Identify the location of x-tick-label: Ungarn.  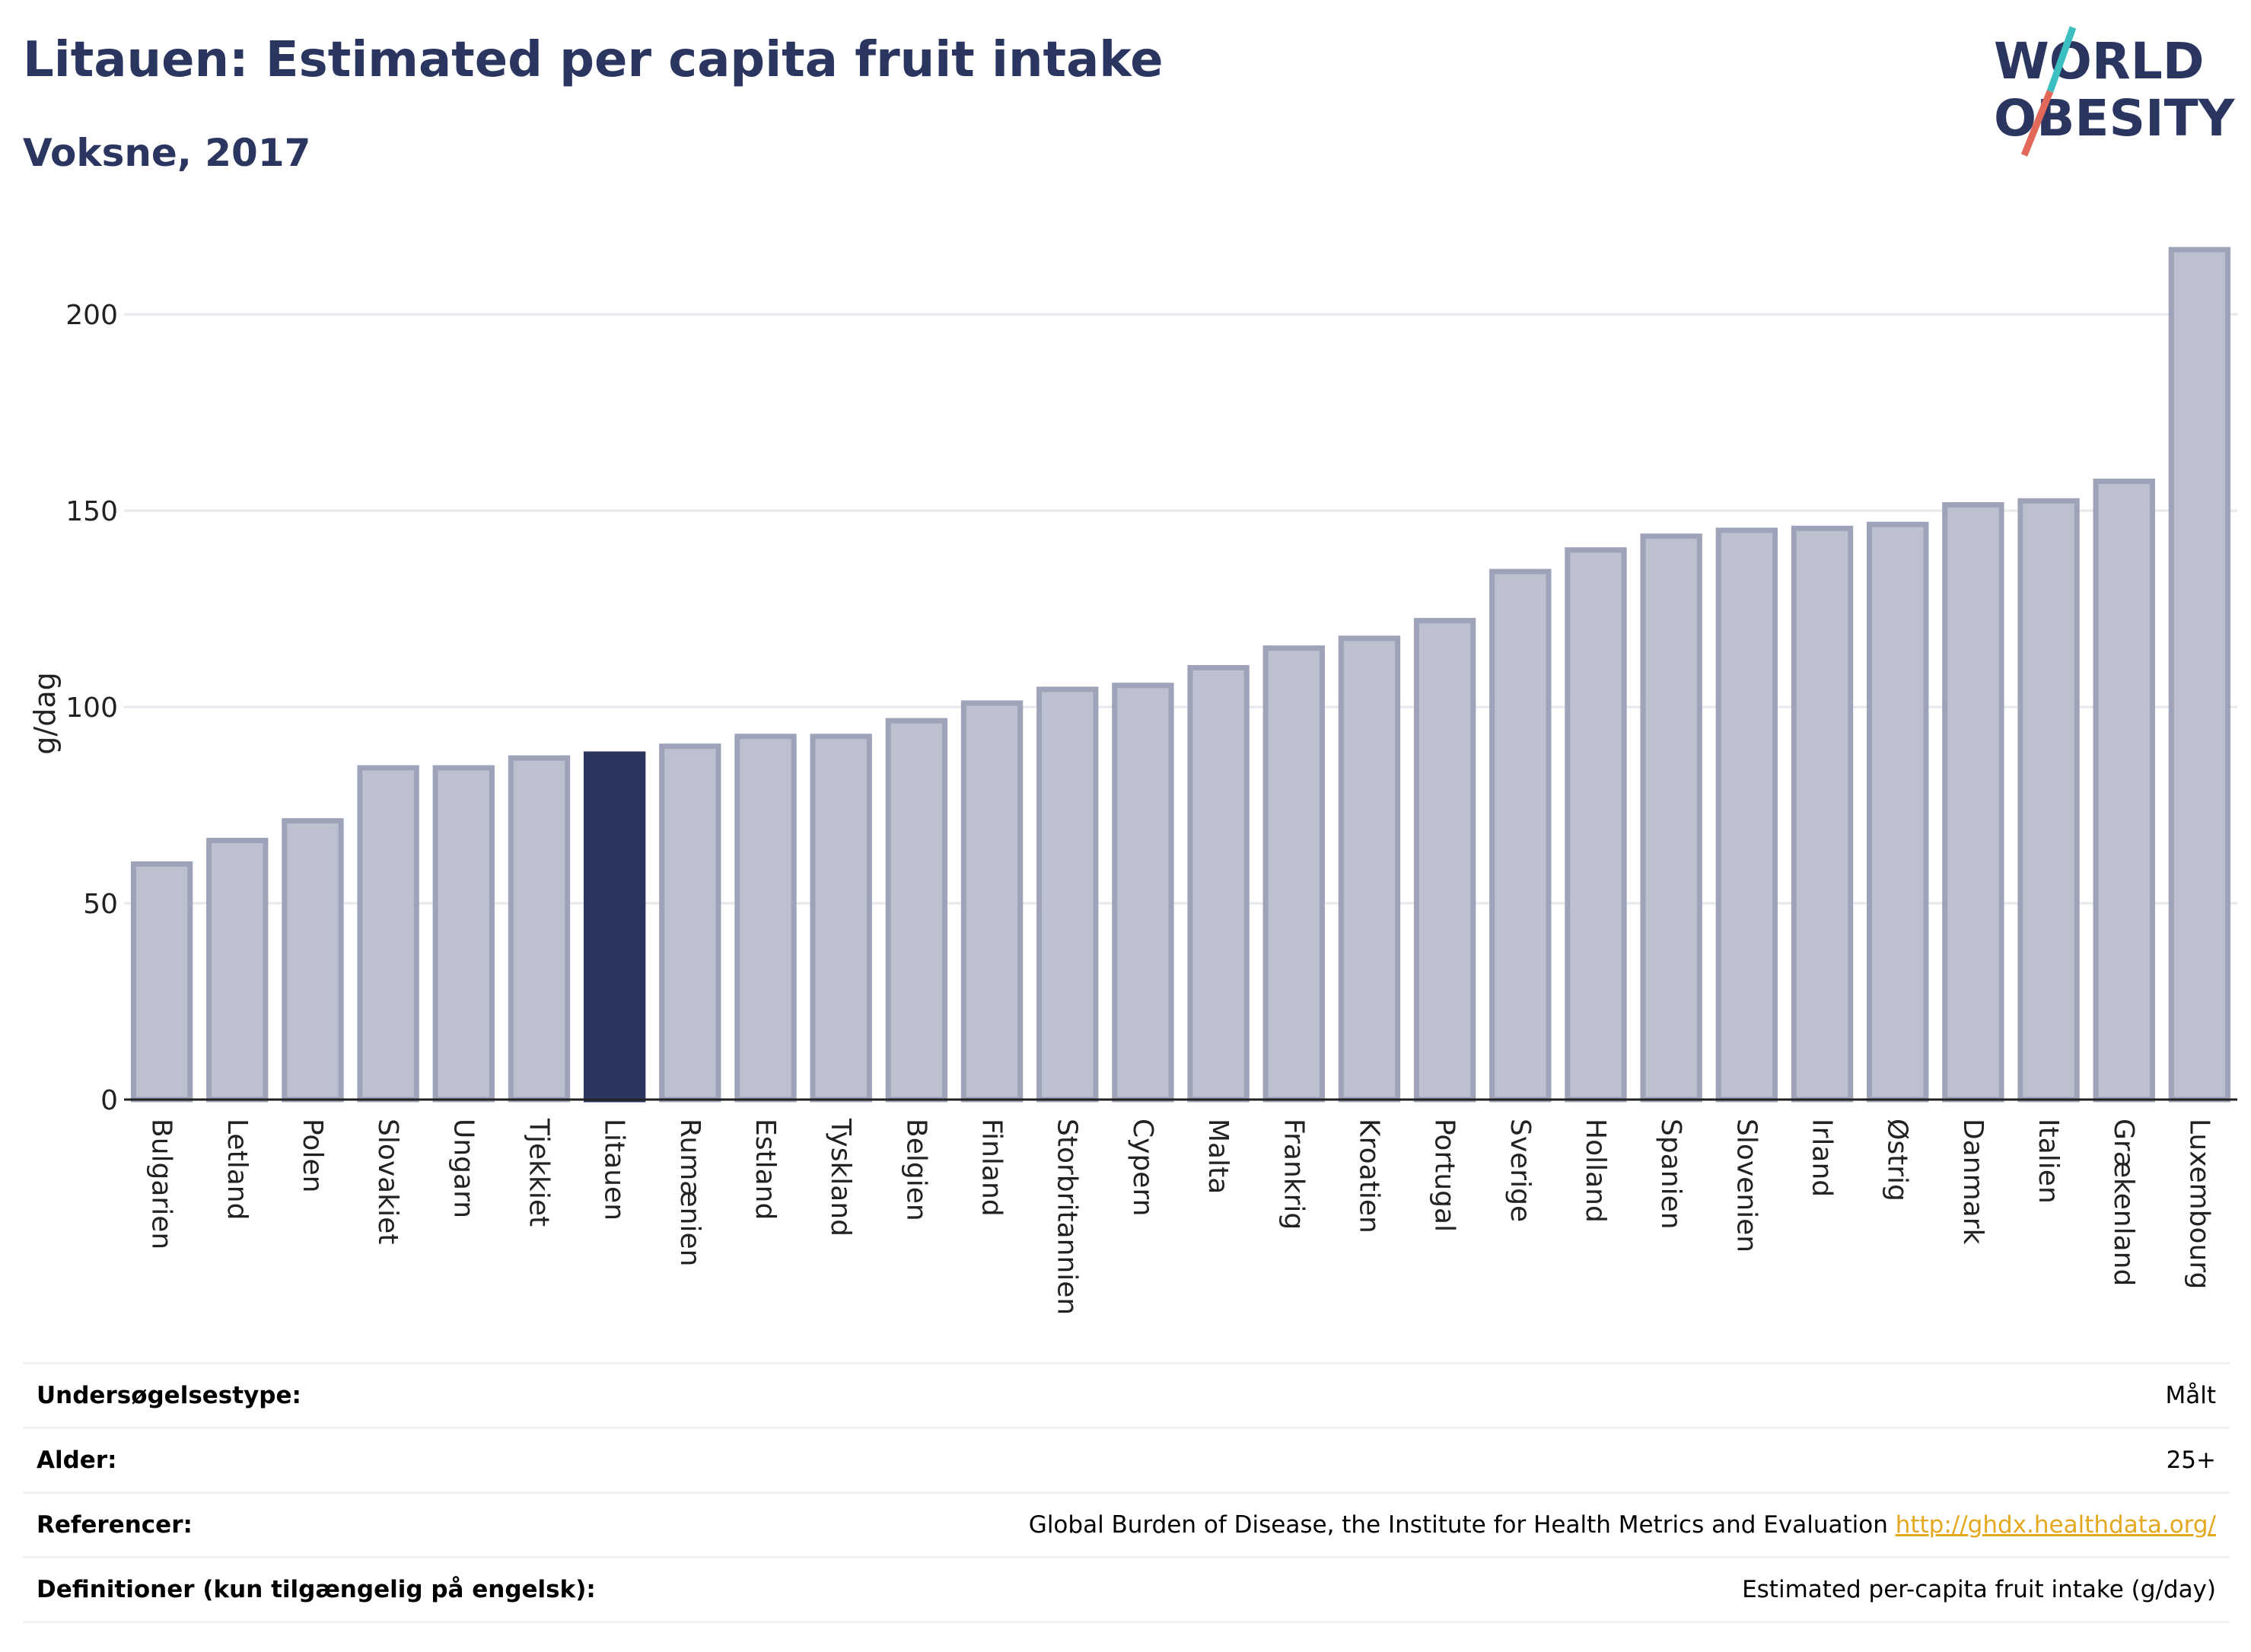
(463, 1168).